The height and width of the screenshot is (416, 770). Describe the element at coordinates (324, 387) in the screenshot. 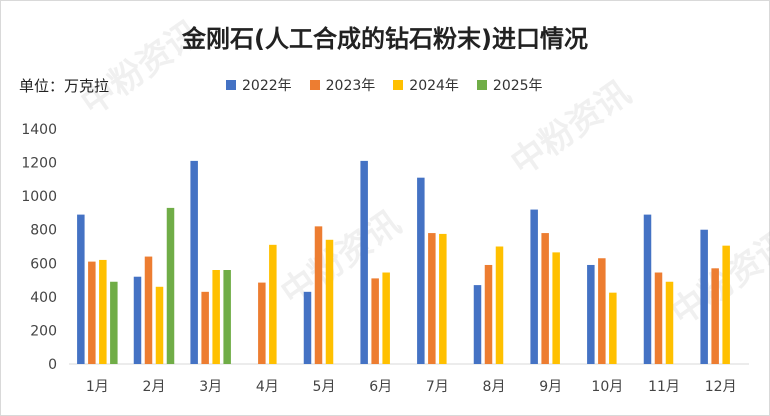

I see `x-tick-label: 5月` at that location.